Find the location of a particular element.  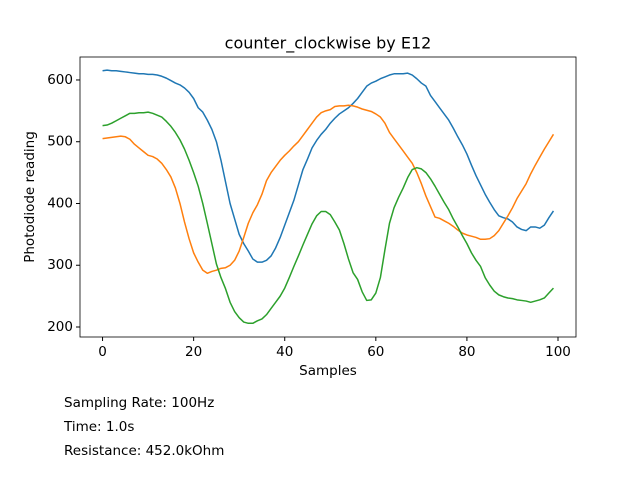

x-tick-label: 60 is located at coordinates (375, 352).